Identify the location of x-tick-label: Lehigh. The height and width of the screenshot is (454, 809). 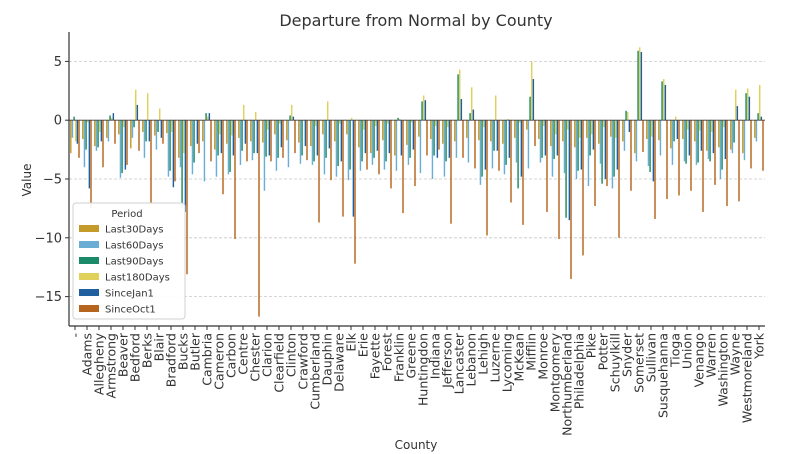
(483, 354).